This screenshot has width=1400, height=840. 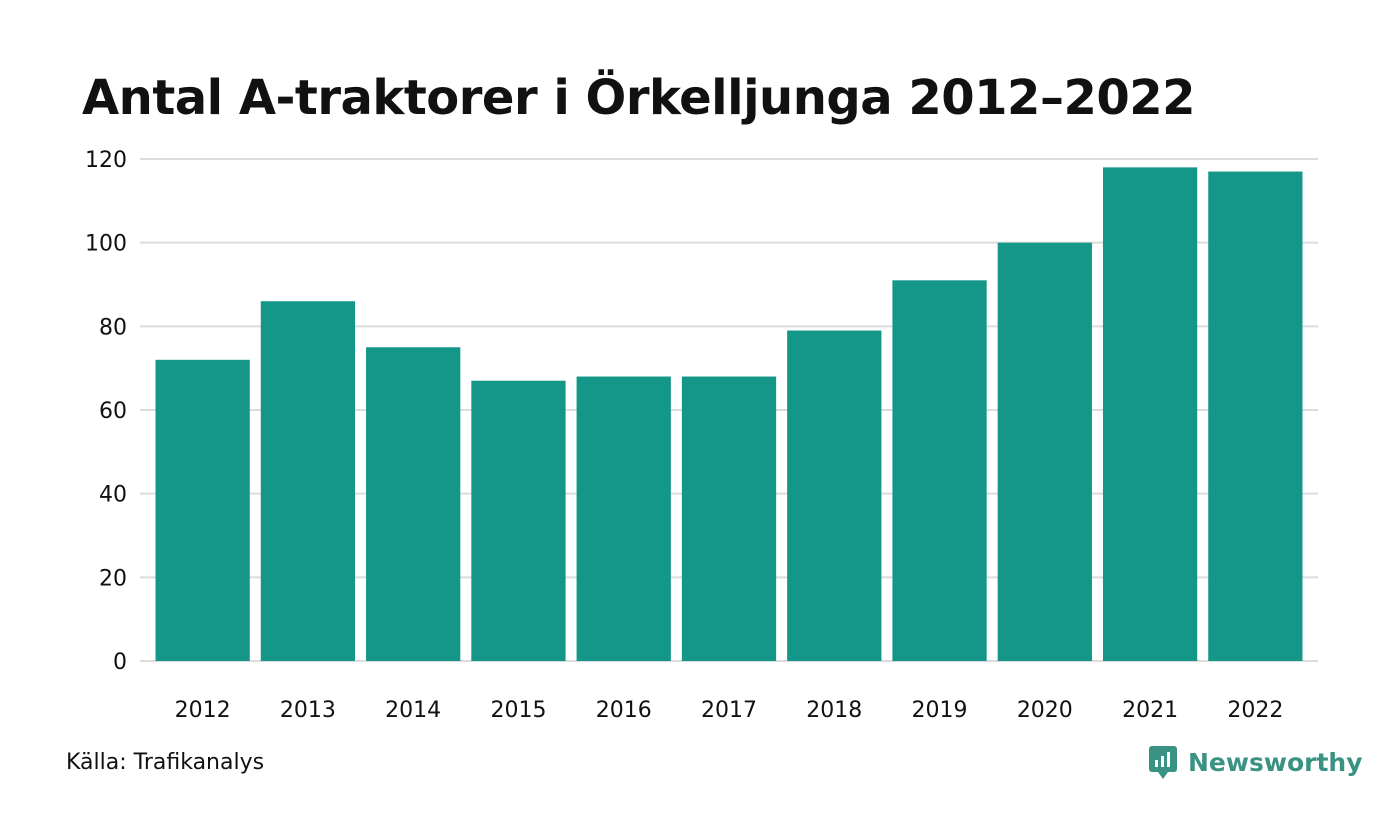 What do you see at coordinates (1255, 416) in the screenshot?
I see `bar-2022` at bounding box center [1255, 416].